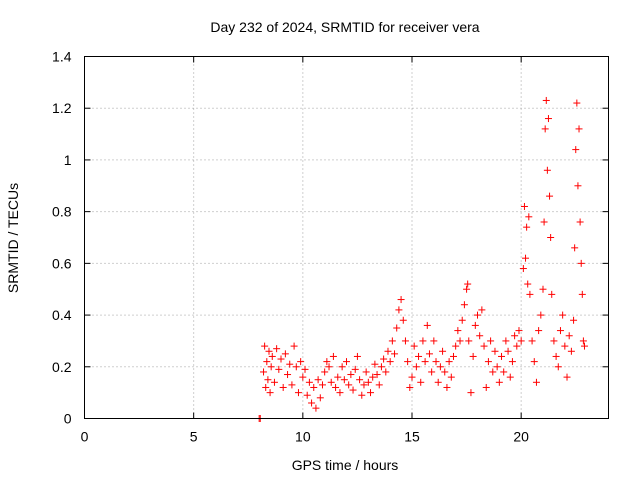 The width and height of the screenshot is (640, 480). I want to click on x-tick-label: 0, so click(85, 437).